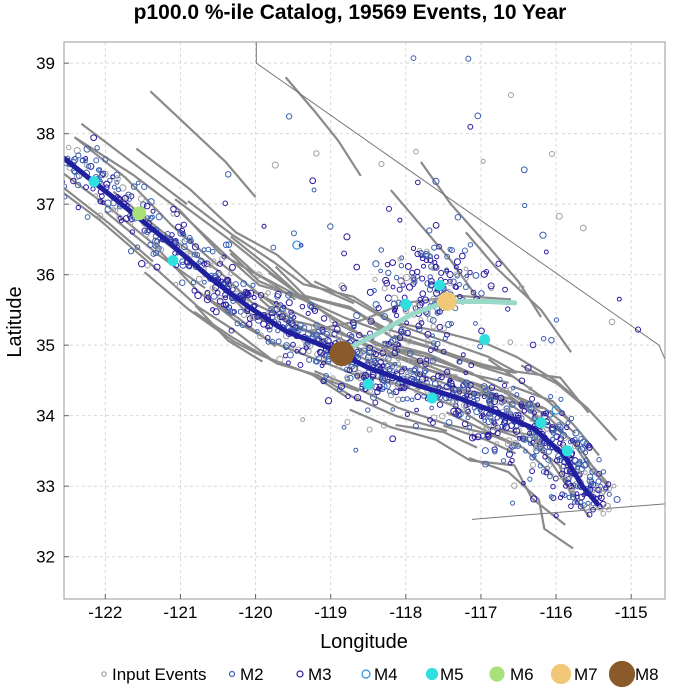 This screenshot has width=700, height=694. Describe the element at coordinates (447, 301) in the screenshot. I see `notable-event-m7` at that location.